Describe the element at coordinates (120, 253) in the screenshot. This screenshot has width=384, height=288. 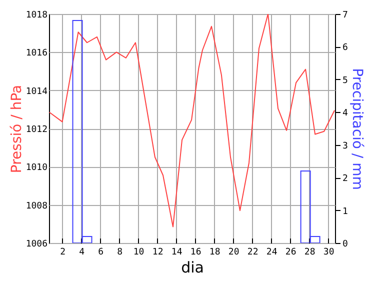
I see `x-tick-label: 8` at that location.